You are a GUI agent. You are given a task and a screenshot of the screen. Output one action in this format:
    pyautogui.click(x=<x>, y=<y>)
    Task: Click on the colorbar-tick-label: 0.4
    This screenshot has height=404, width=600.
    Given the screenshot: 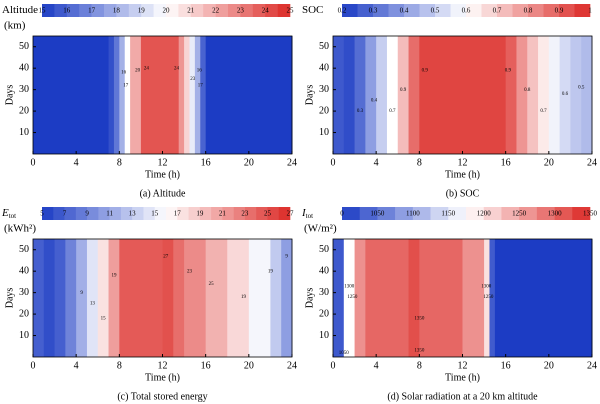 What is the action you would take?
    pyautogui.click(x=404, y=11)
    